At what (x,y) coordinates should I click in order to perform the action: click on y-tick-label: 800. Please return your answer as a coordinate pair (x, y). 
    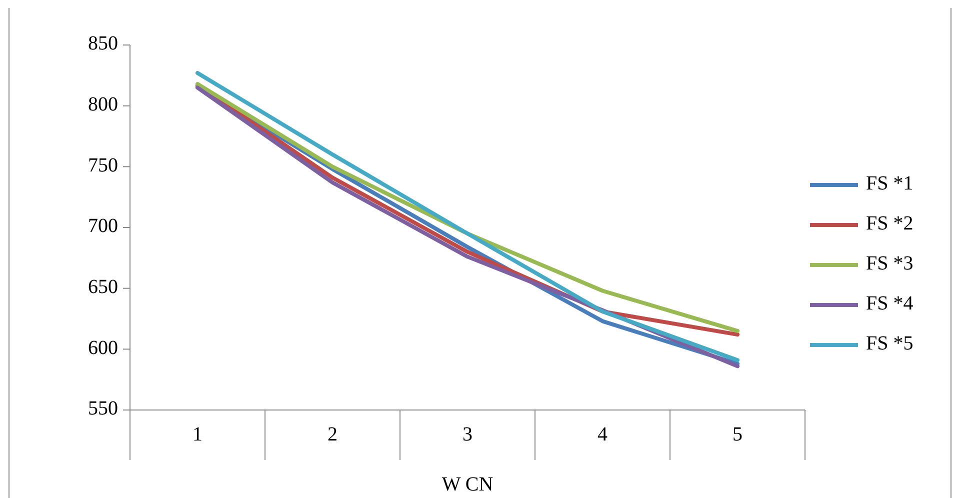
    Looking at the image, I should click on (103, 104).